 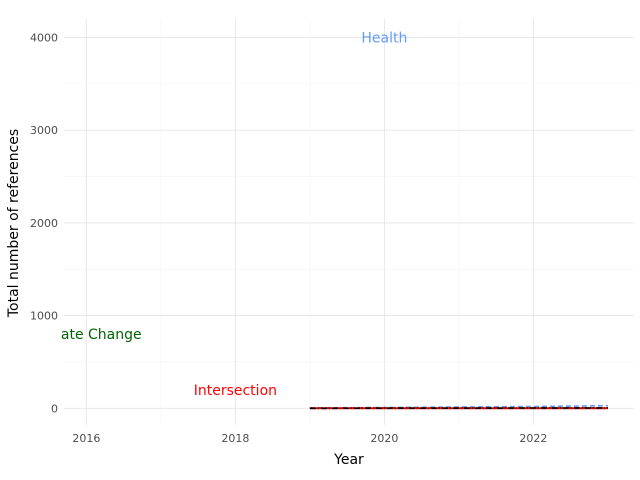 I want to click on y-tick-label: 1000, so click(x=44, y=316).